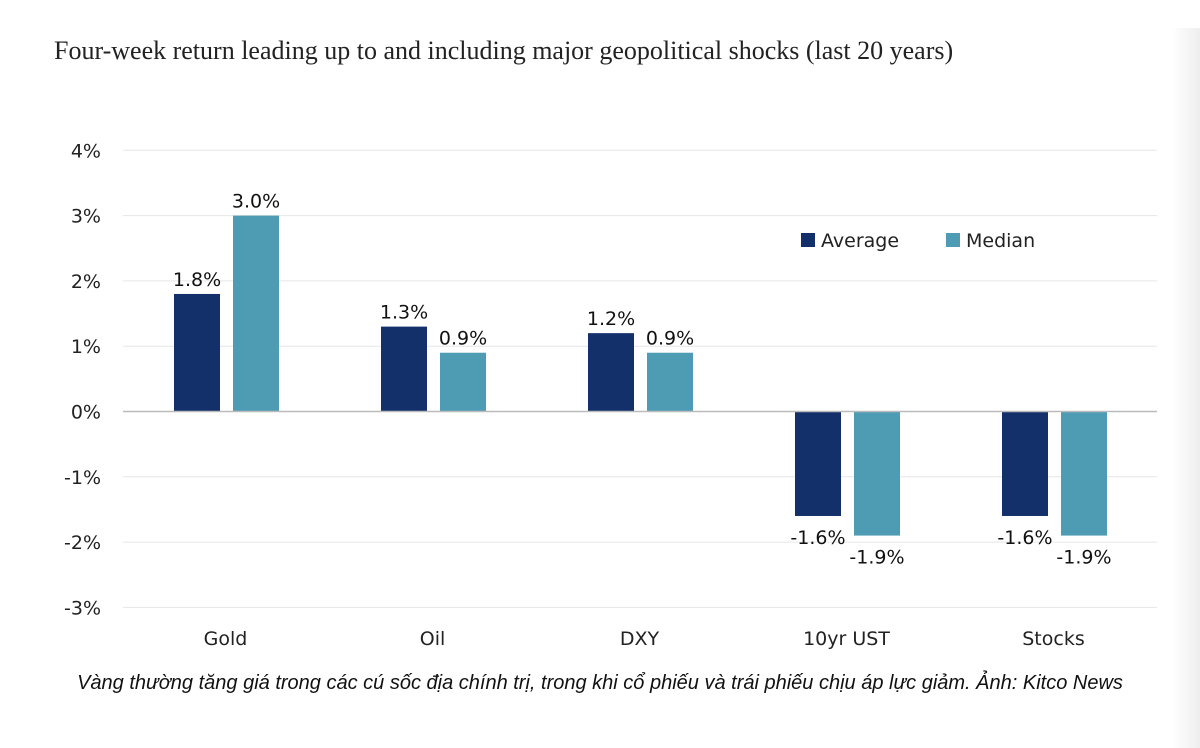  I want to click on data-label: 1.8%, so click(197, 280).